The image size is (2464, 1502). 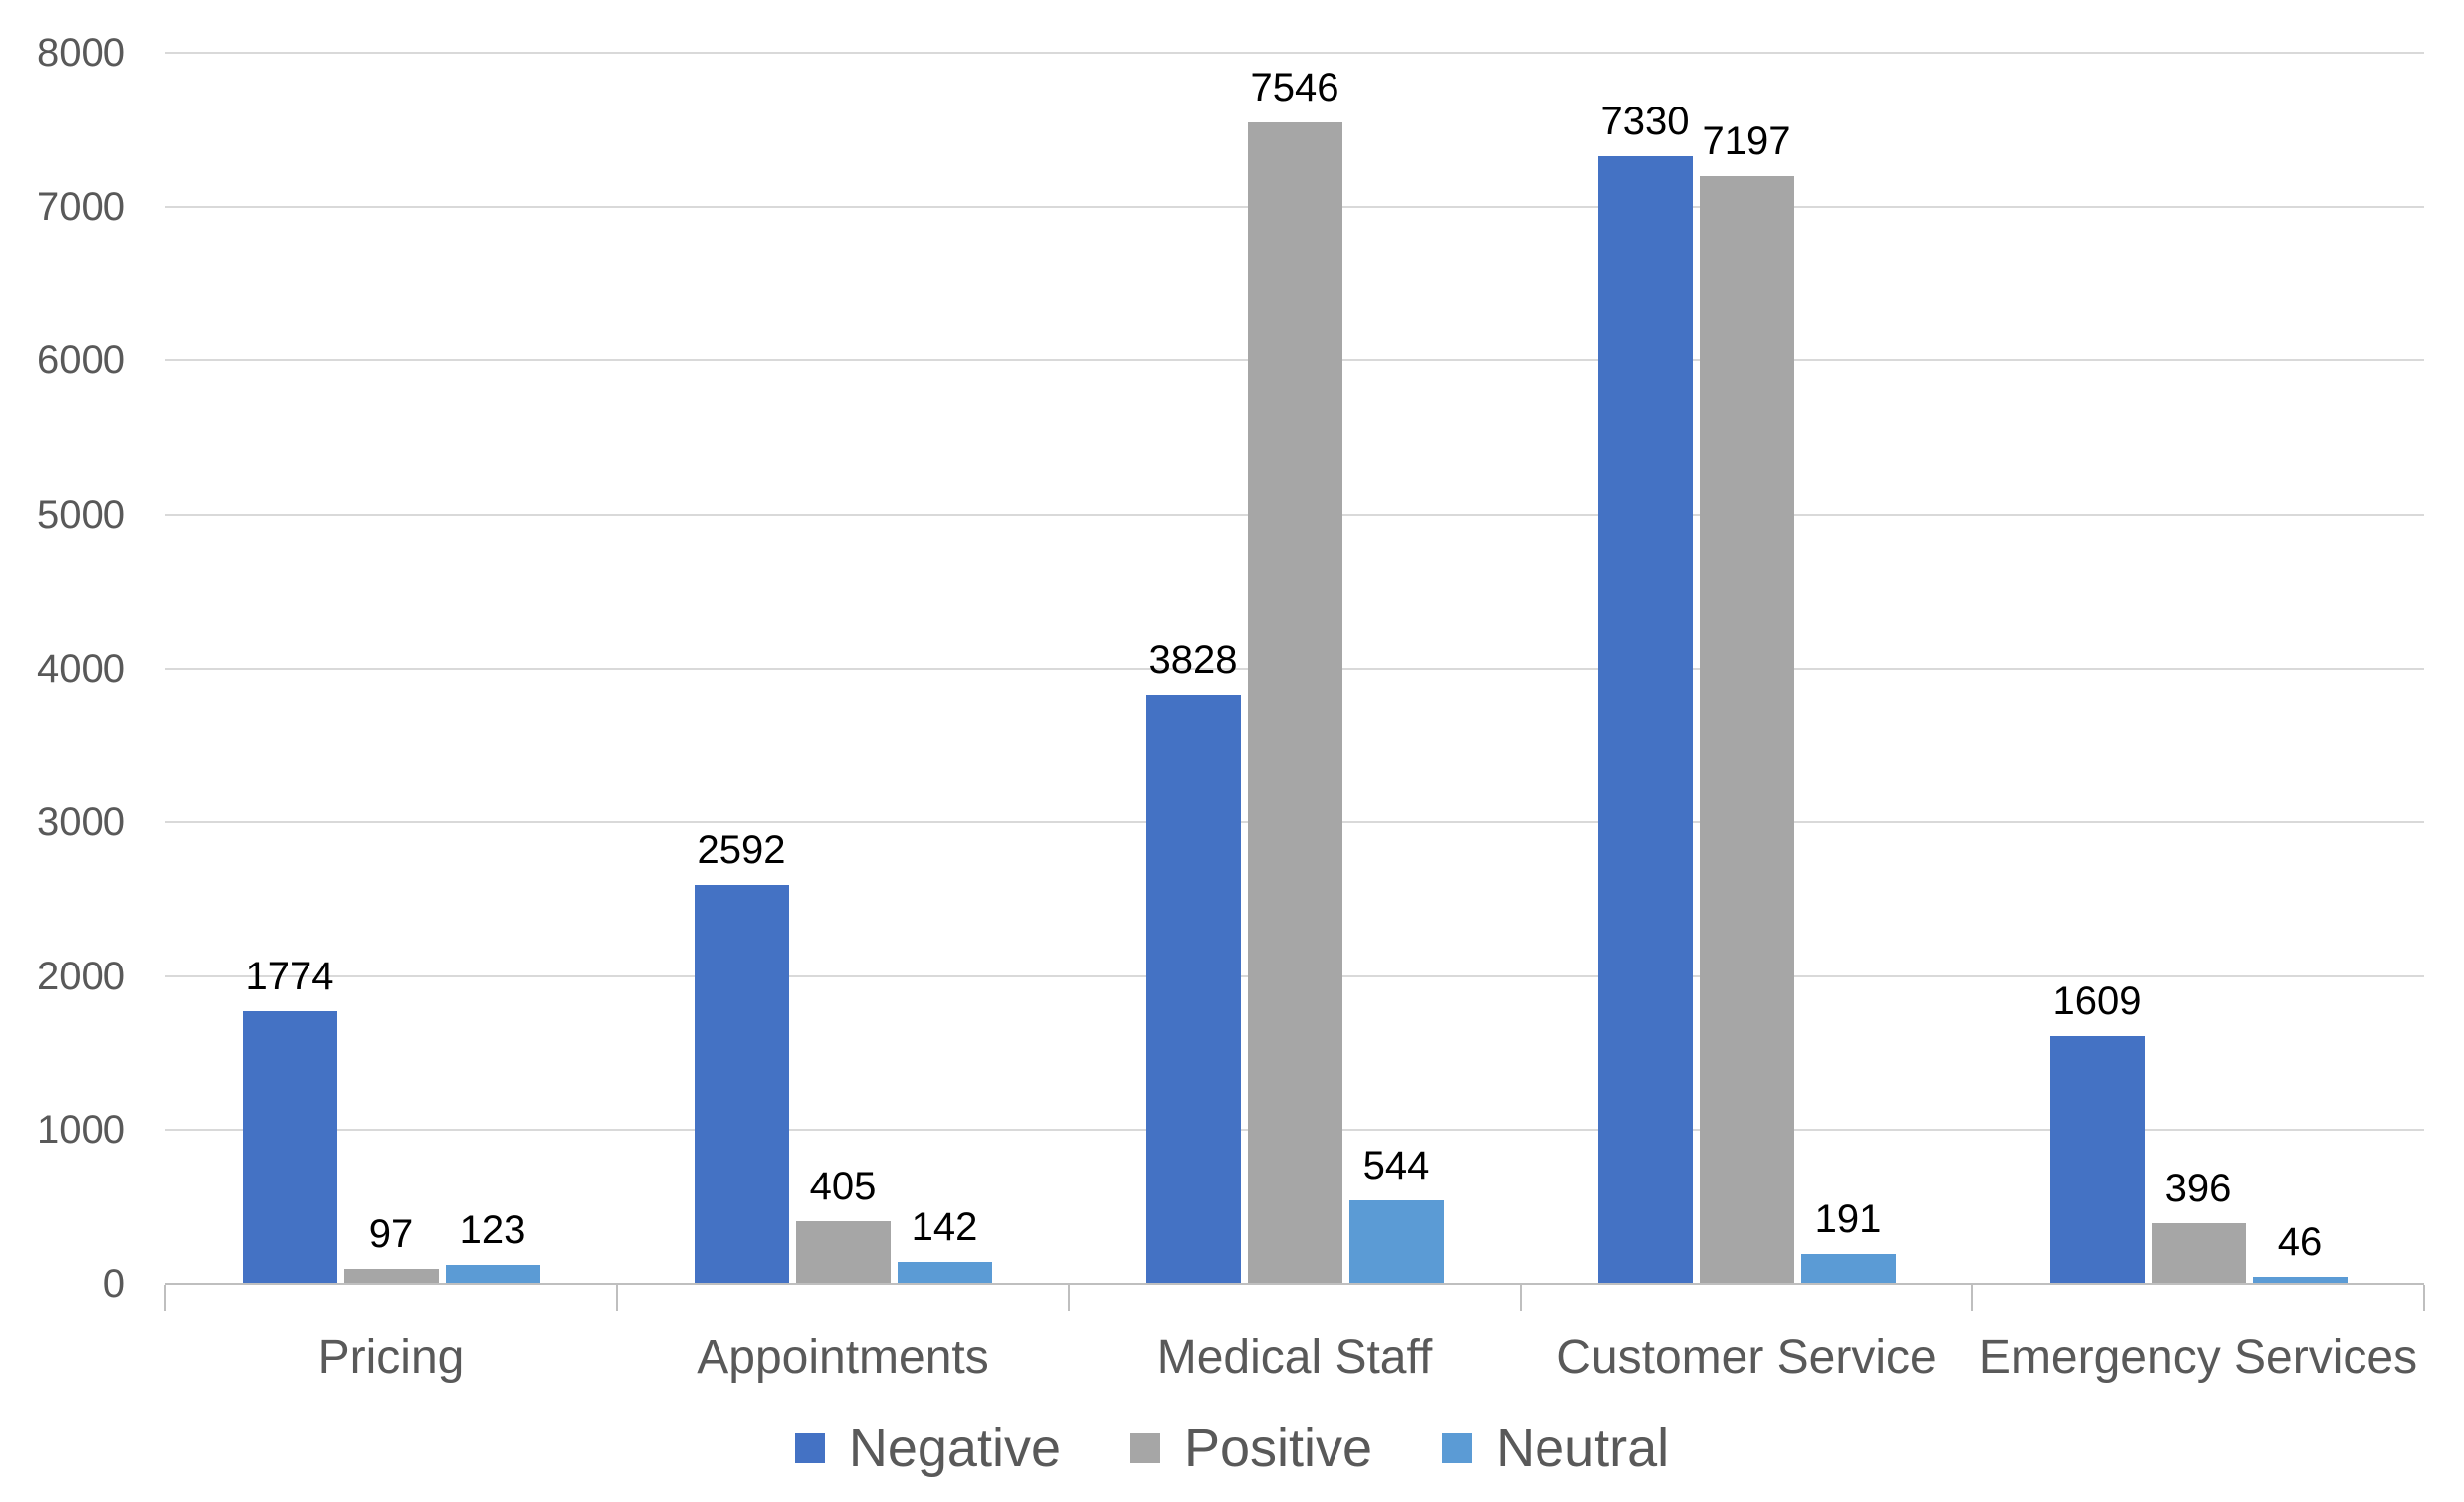 I want to click on bar-col-negative-emergency-services: 1609, so click(x=2097, y=668).